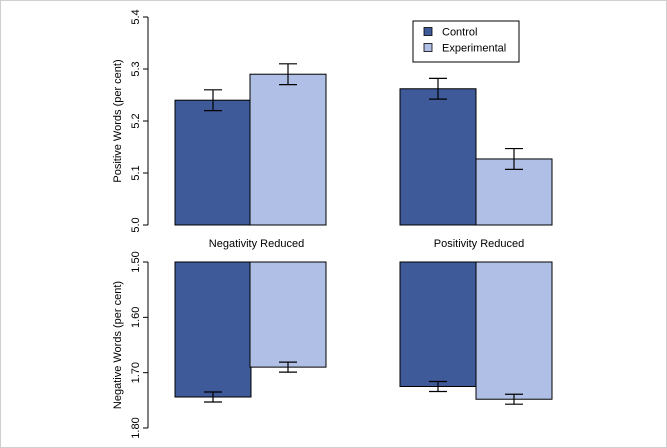  I want to click on negative-bar-positivity-reduced-control, so click(438, 324).